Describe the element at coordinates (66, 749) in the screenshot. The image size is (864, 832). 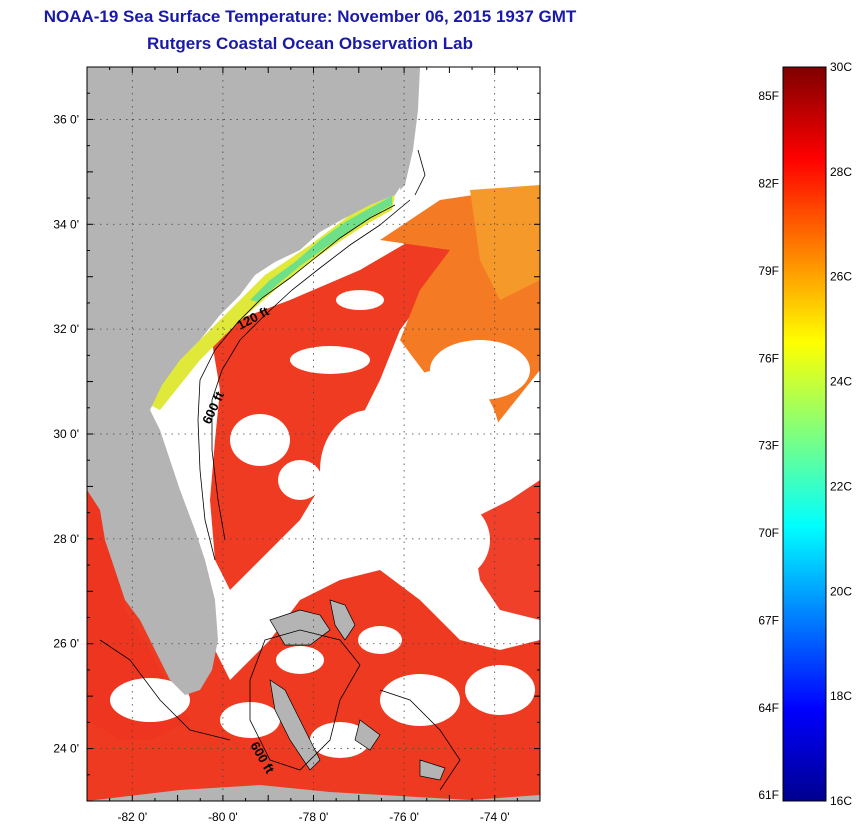
I see `lat-label: 24 0'` at that location.